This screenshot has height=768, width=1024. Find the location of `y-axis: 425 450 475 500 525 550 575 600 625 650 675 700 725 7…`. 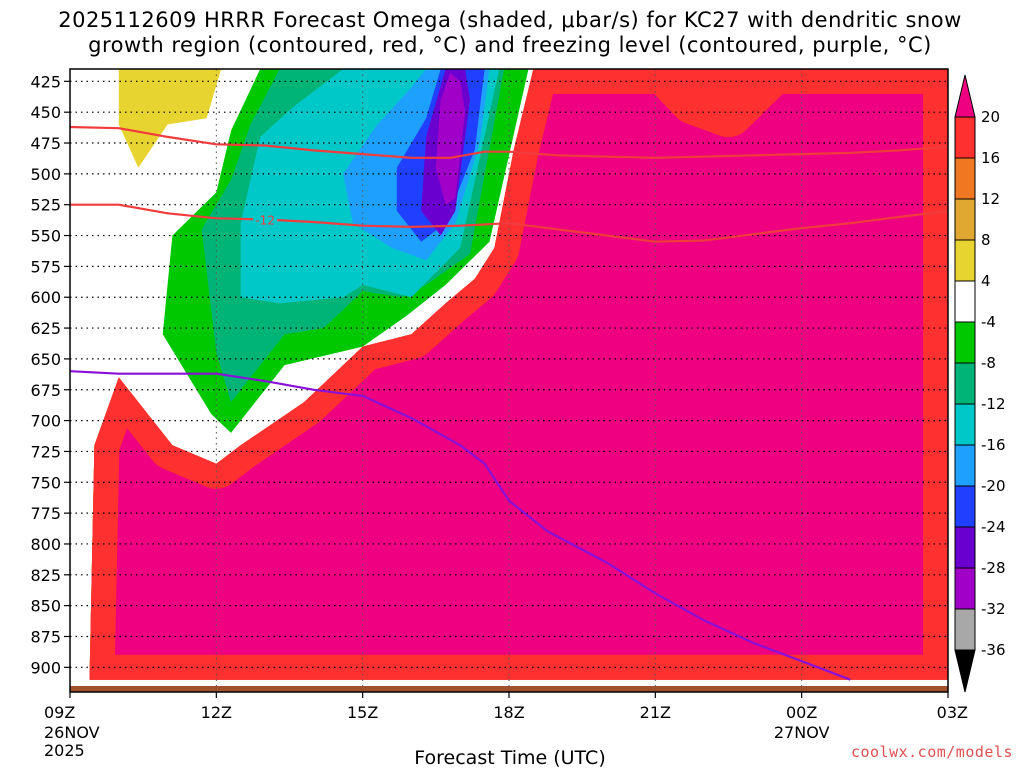

y-axis: 425 450 475 500 525 550 575 600 625 650 675 700 725 7… is located at coordinates (50, 374).